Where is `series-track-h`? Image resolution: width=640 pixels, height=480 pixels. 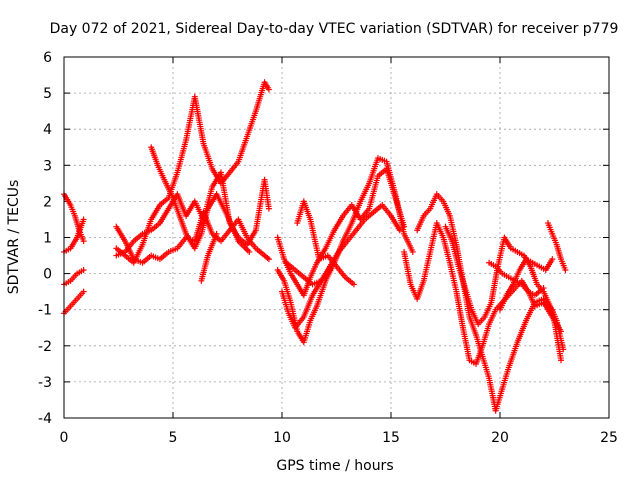 series-track-h is located at coordinates (200, 199).